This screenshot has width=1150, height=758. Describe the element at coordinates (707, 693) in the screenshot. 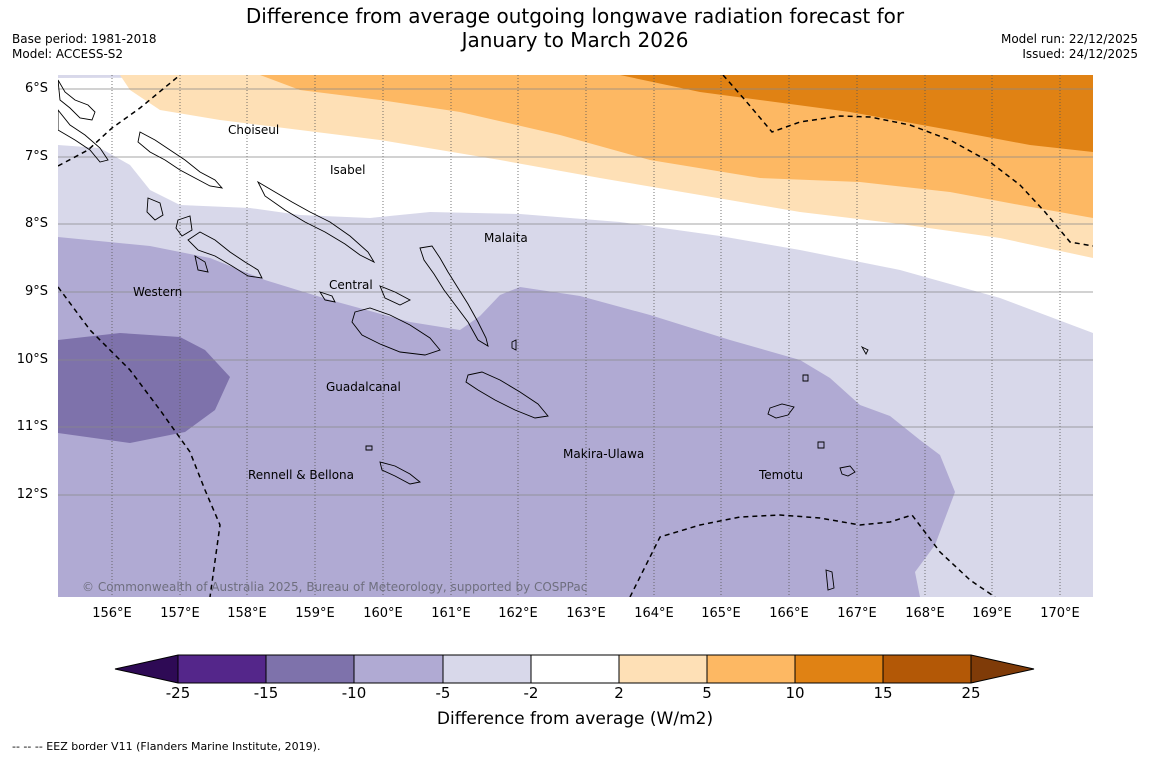

I see `colorbar-tick: 5` at that location.